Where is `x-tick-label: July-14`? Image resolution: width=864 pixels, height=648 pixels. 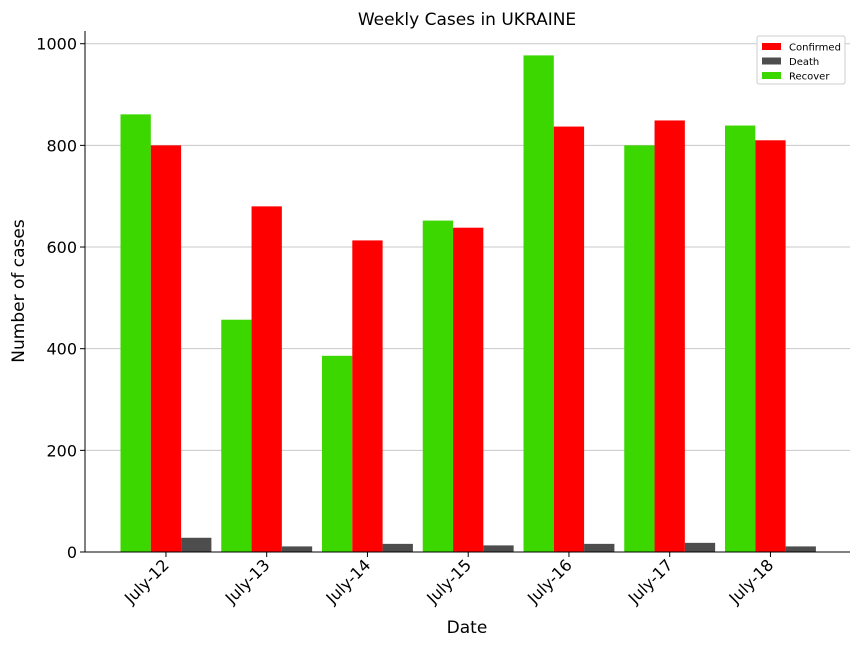
x-tick-label: July-14 is located at coordinates (348, 581).